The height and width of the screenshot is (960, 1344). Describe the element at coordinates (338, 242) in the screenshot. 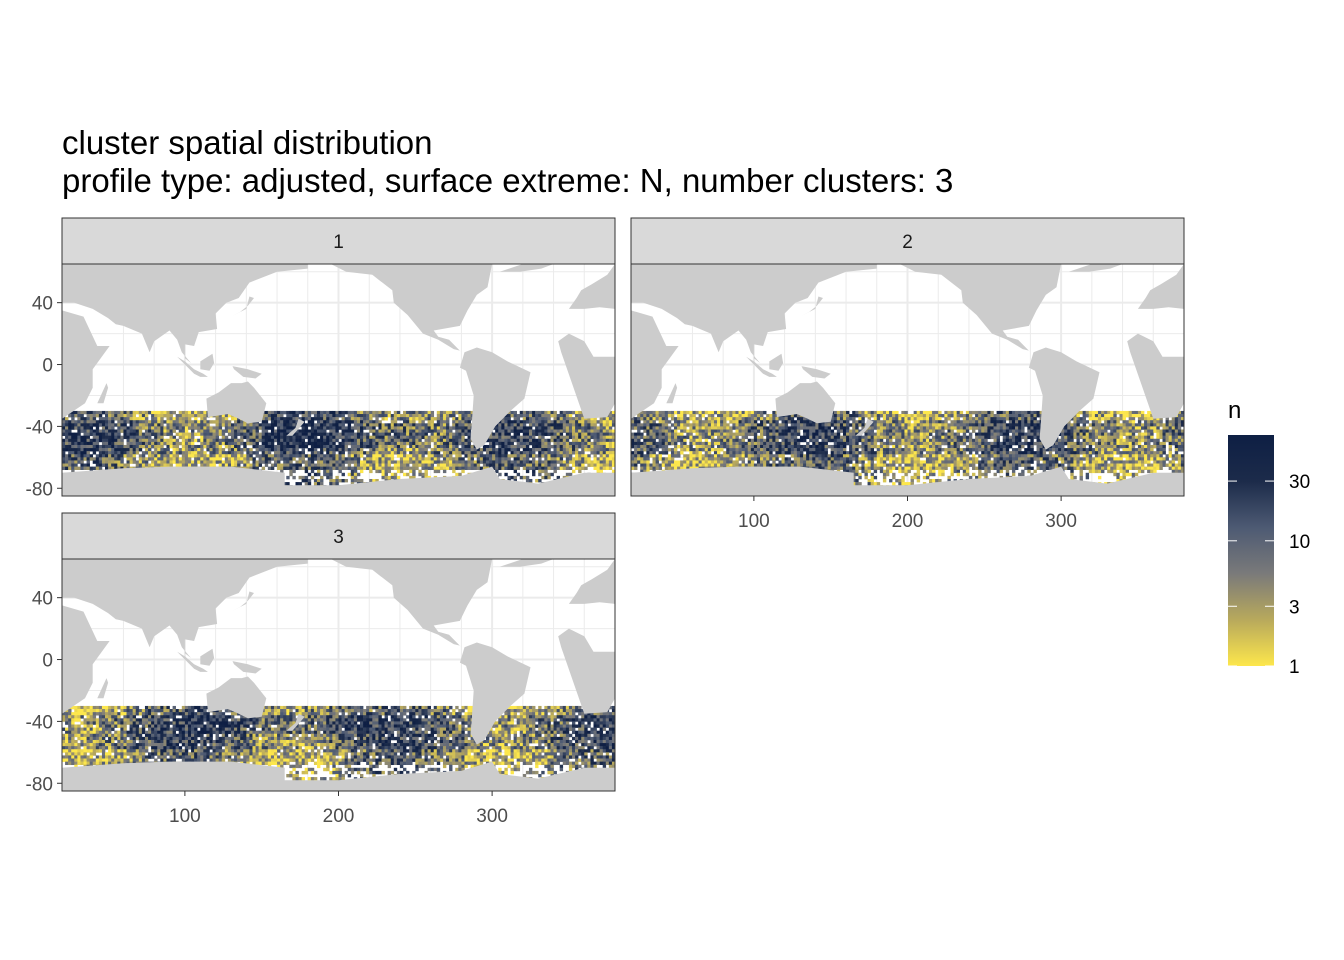

I see `facet-strip-label: 1` at that location.